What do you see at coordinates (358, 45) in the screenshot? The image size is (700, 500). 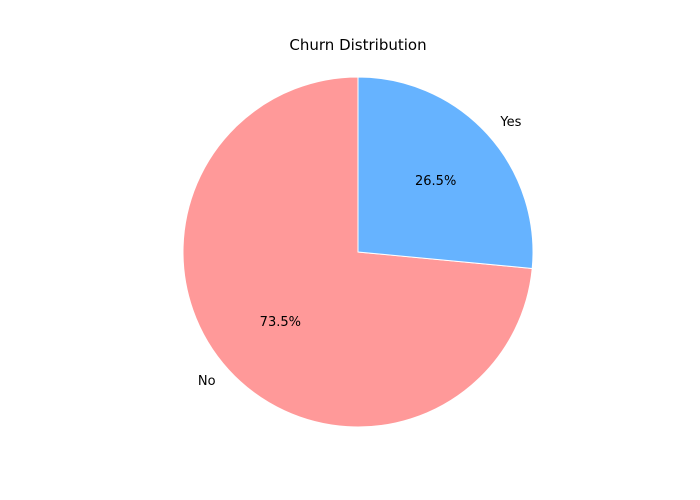 I see `chart-title: Churn Distribution` at bounding box center [358, 45].